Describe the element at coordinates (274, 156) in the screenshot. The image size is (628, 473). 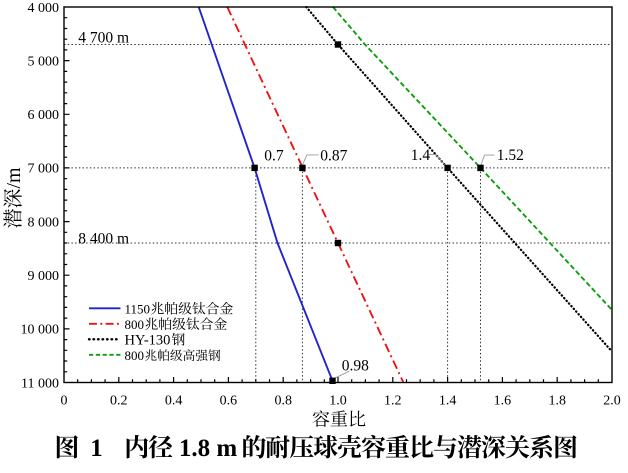
I see `svg-text: 0.7` at that location.